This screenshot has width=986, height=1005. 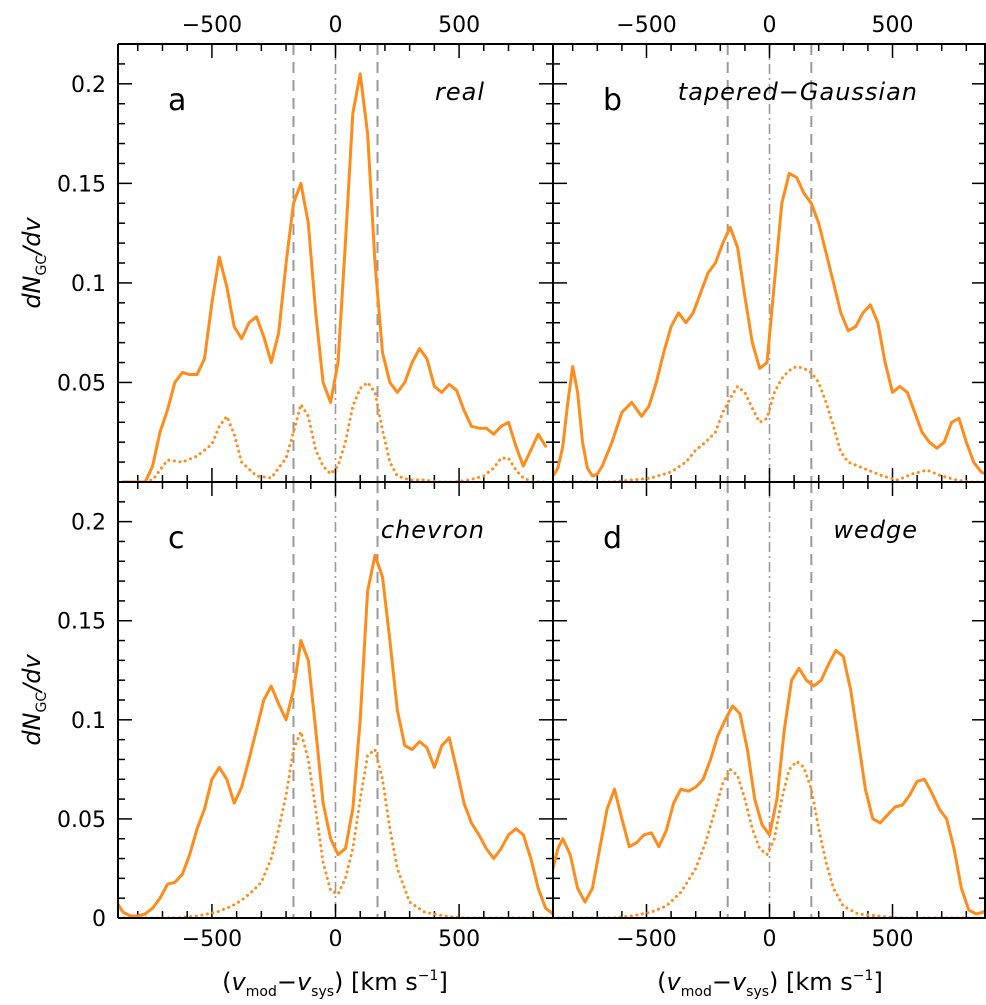 What do you see at coordinates (612, 100) in the screenshot?
I see `panel-letter: b` at bounding box center [612, 100].